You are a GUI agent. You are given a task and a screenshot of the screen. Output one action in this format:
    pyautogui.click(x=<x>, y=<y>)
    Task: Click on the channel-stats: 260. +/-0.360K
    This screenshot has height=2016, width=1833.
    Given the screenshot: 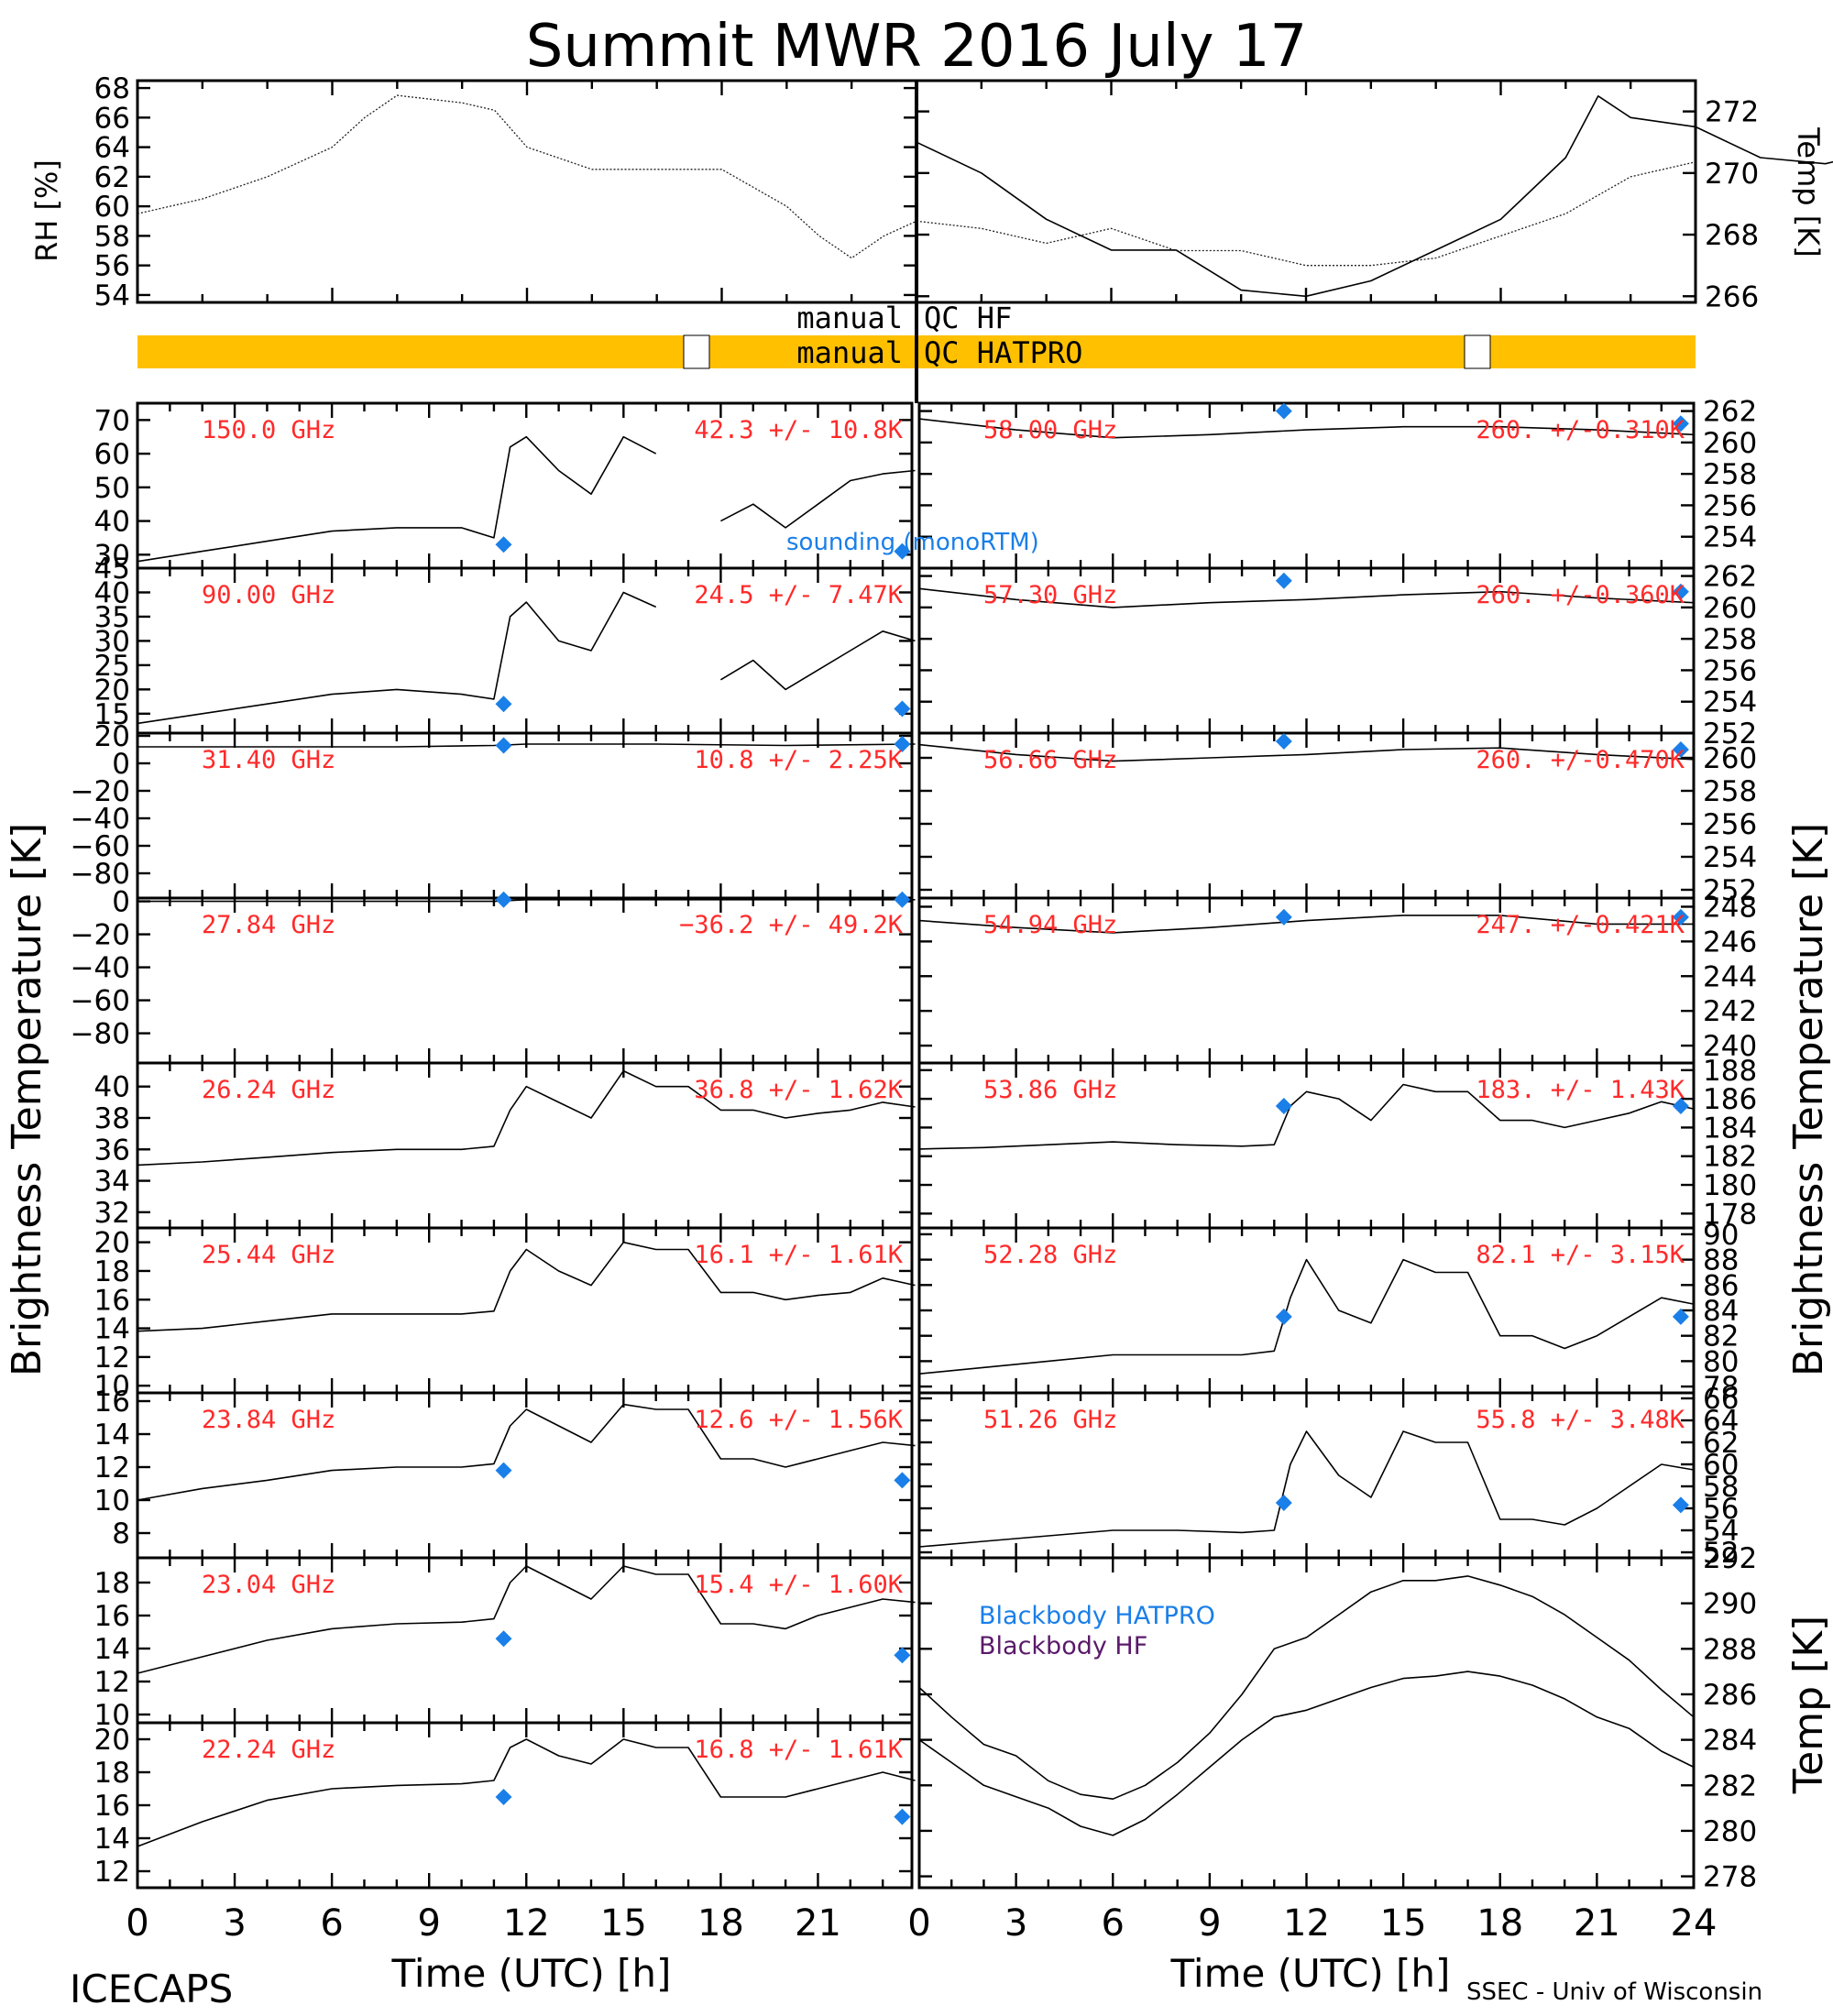 What is the action you would take?
    pyautogui.click(x=1580, y=595)
    